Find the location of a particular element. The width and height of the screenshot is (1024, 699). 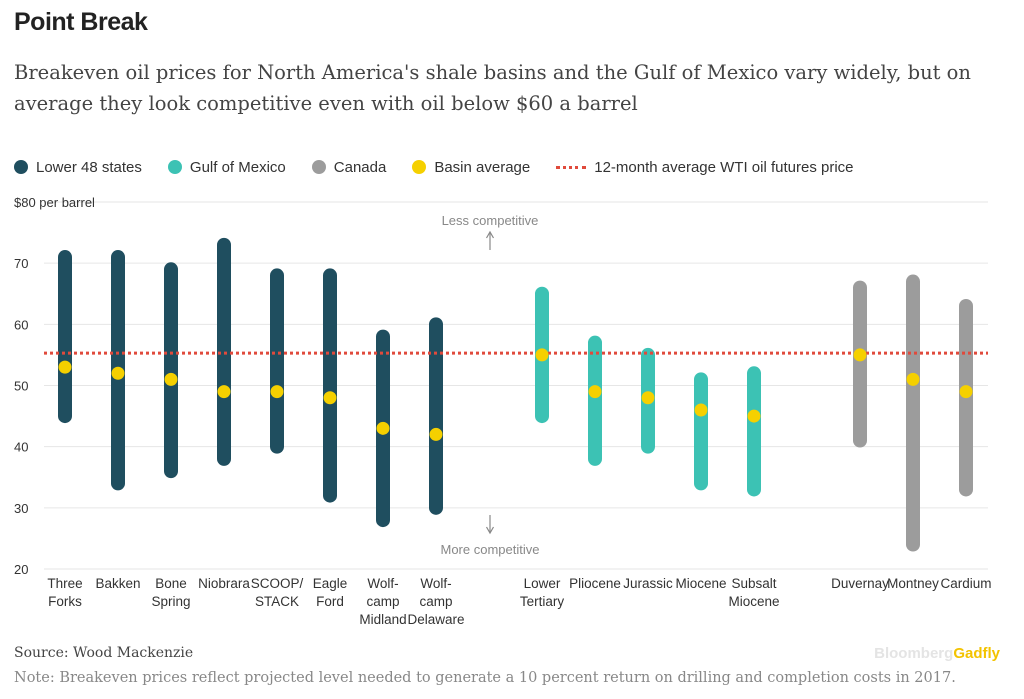

x-category-label: Subsalt Miocene is located at coordinates (753, 592).